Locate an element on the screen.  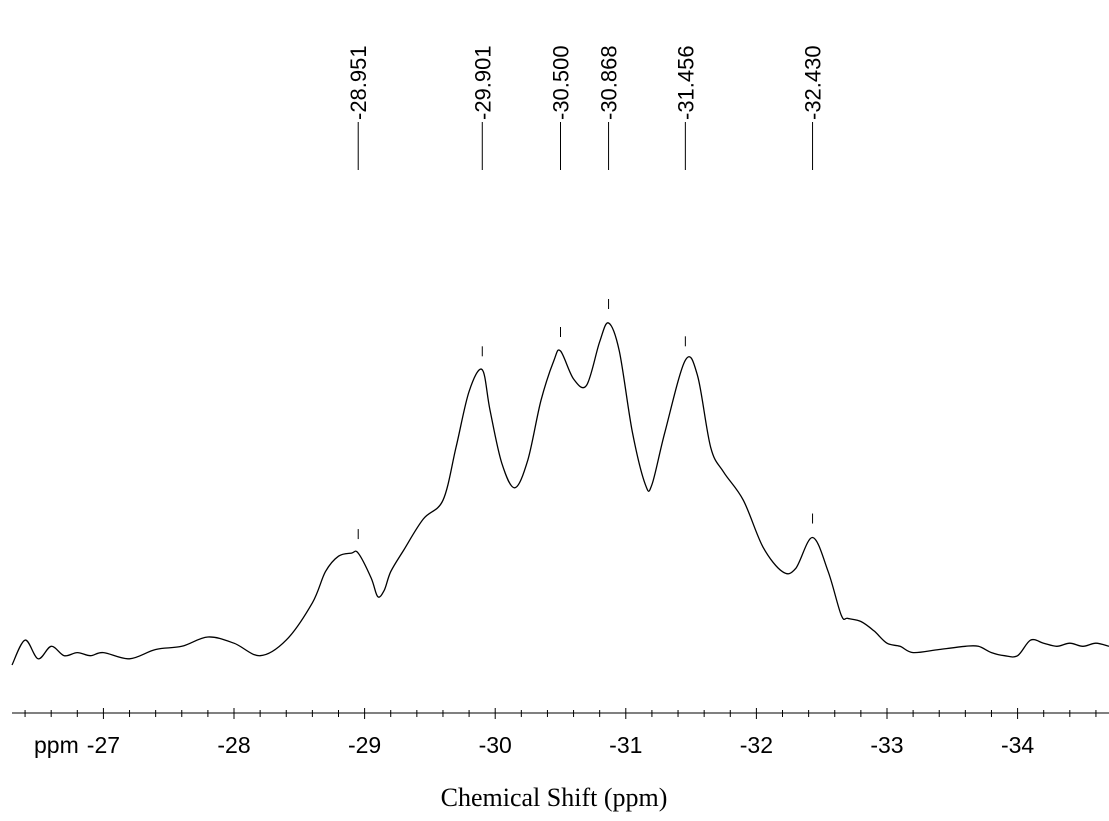
x-tick-label: -27 is located at coordinates (103, 745).